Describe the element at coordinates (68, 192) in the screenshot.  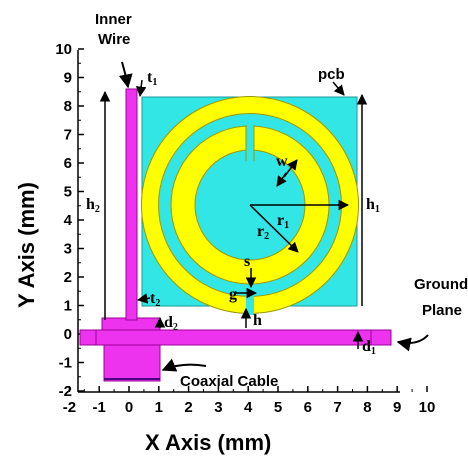
I see `y-tick-label: 5` at that location.